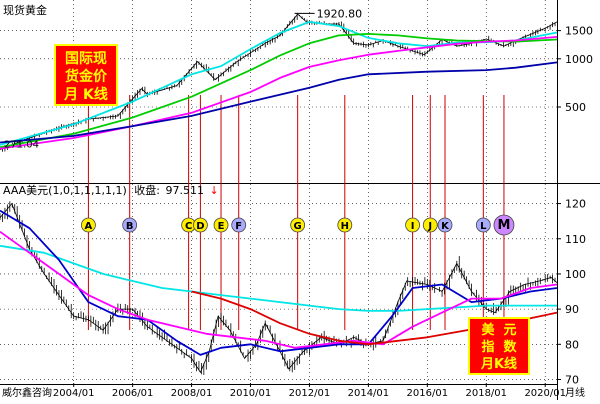 The image size is (600, 404). Describe the element at coordinates (184, 190) in the screenshot. I see `close-value: 97.511` at that location.